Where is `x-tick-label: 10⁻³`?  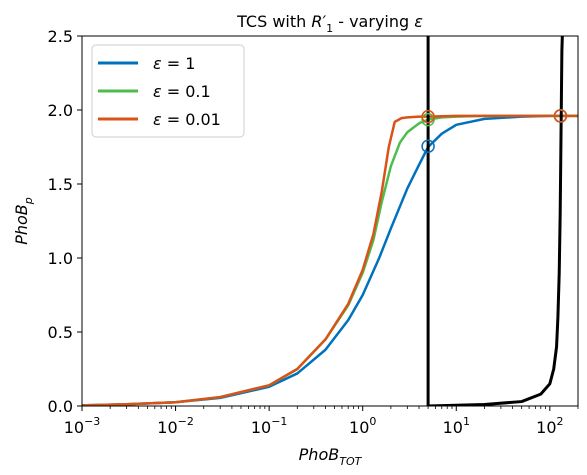 x-tick-label: 10⁻³ is located at coordinates (82, 426).